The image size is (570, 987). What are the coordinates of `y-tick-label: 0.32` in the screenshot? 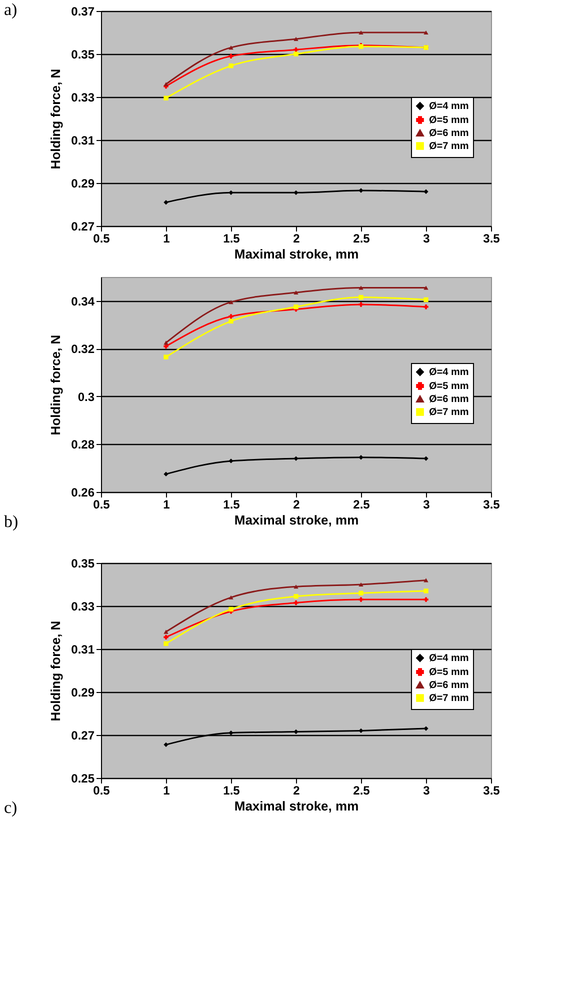 It's located at (83, 349).